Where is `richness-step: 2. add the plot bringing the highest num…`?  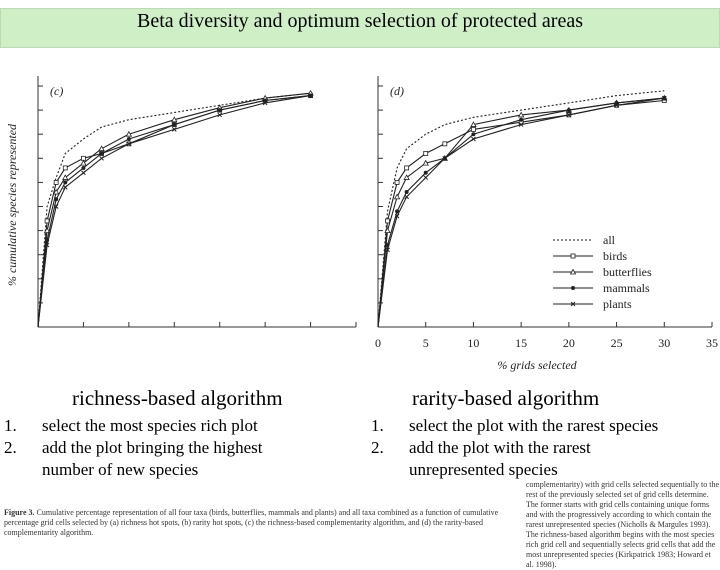 richness-step: 2. add the plot bringing the highest num… is located at coordinates (174, 459).